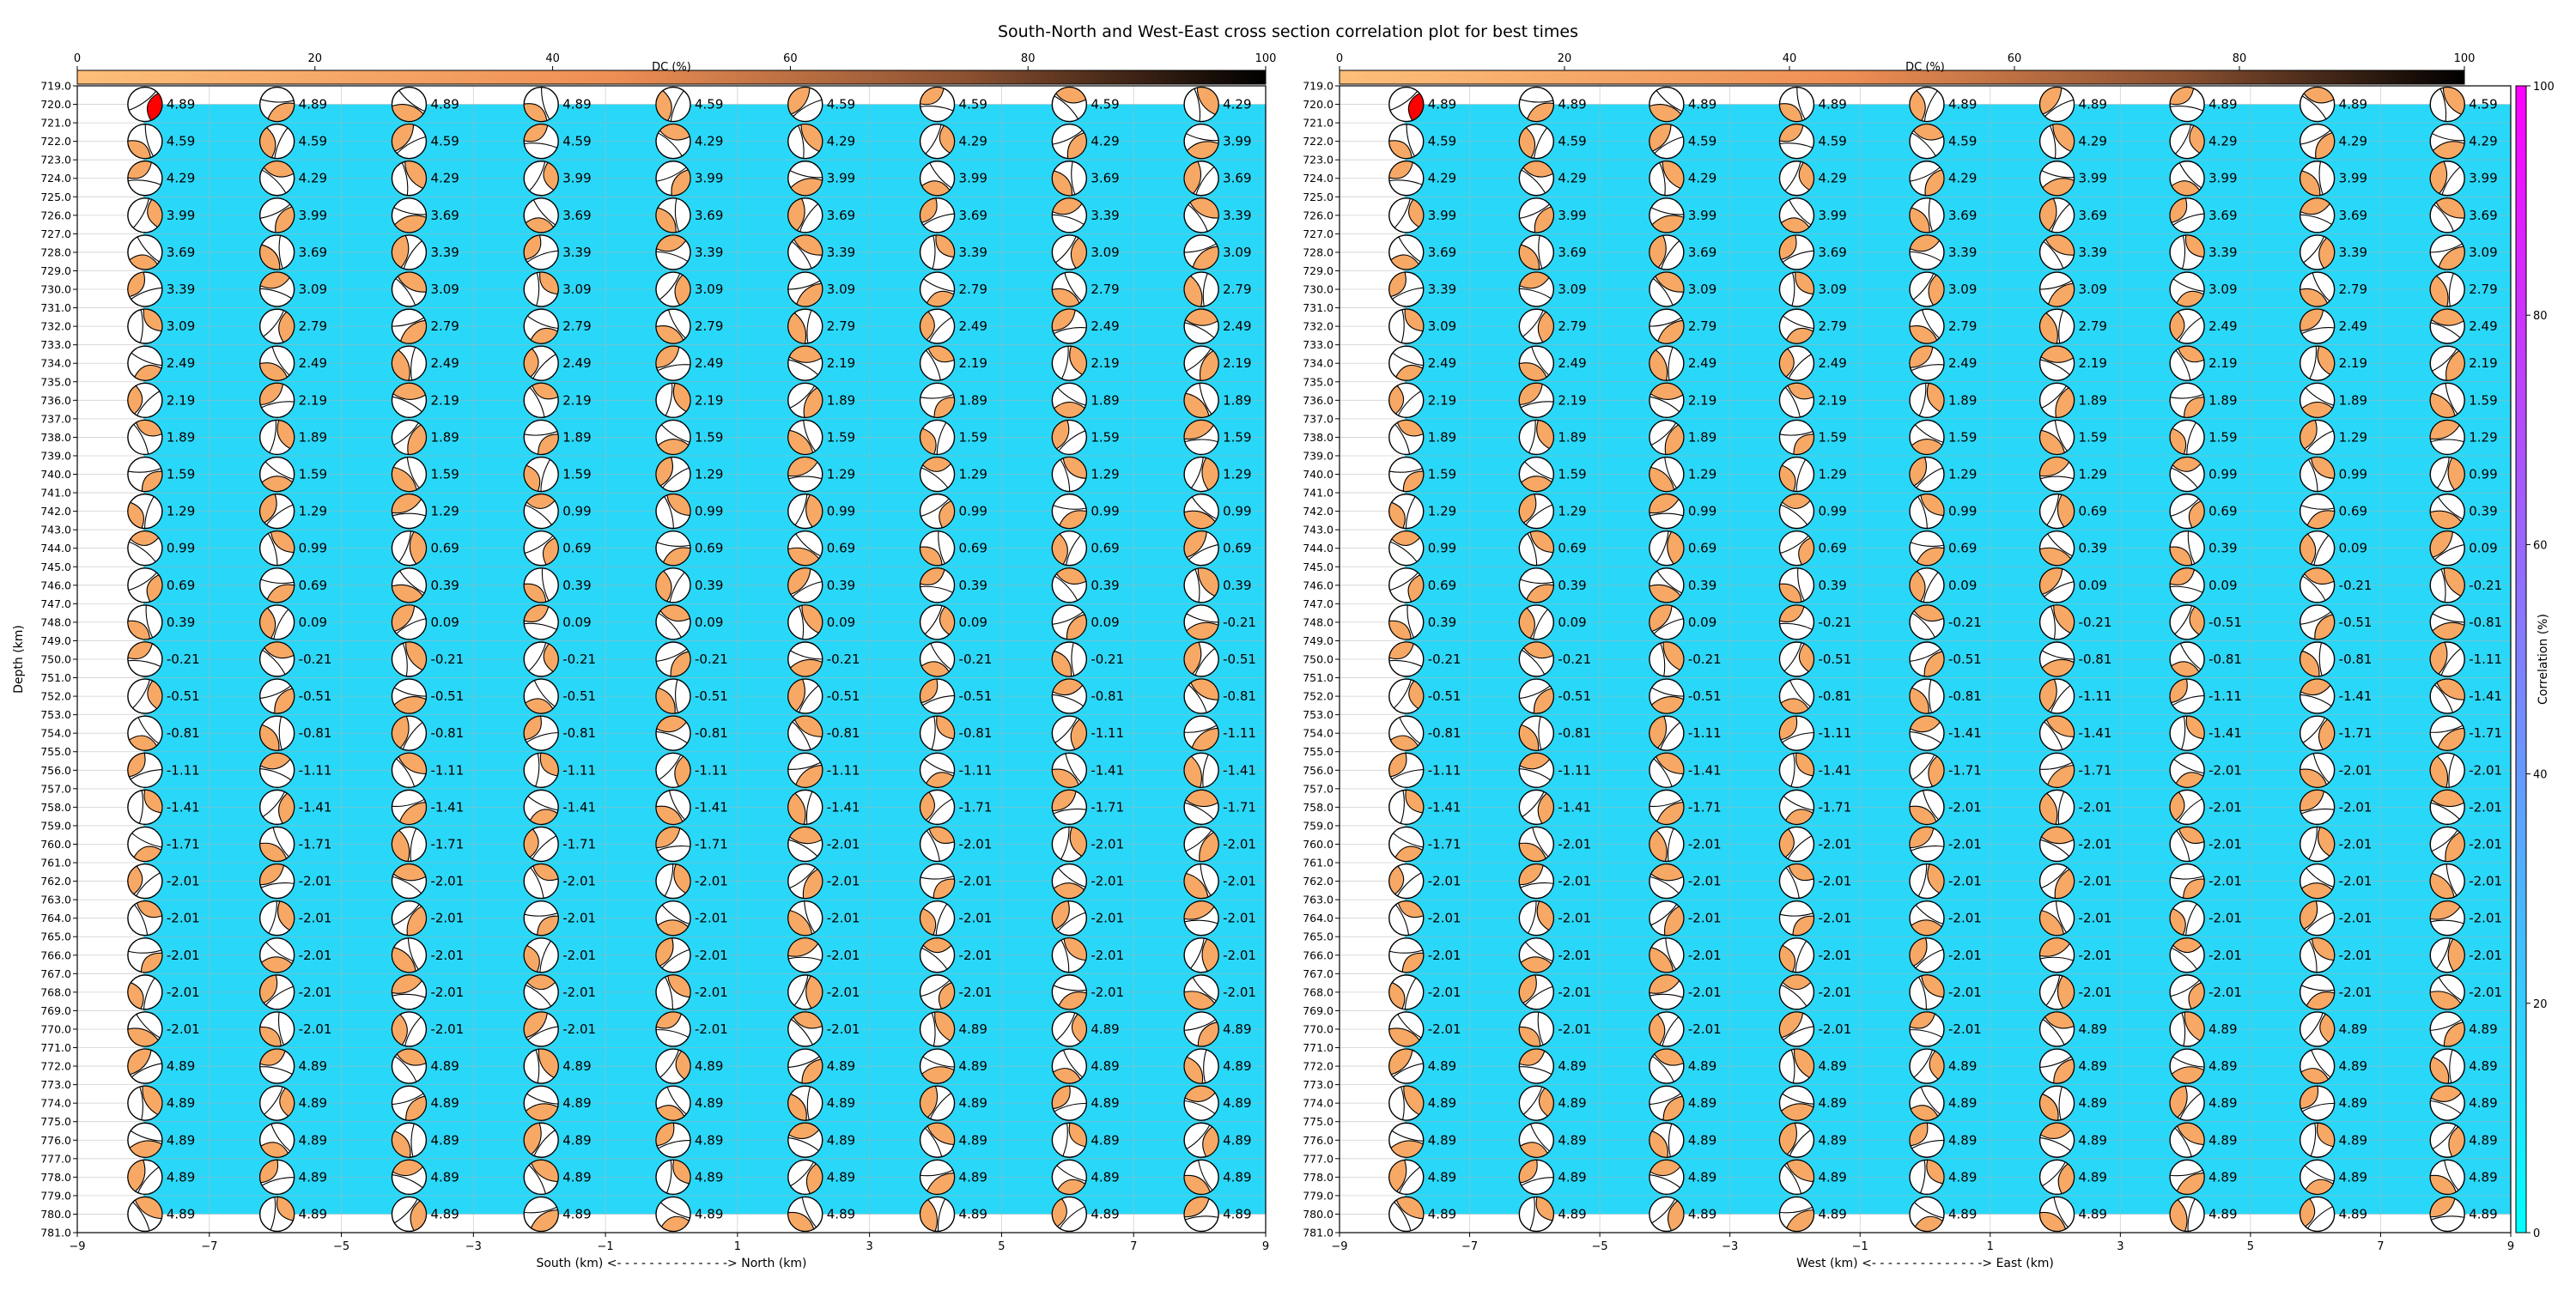 The width and height of the screenshot is (2576, 1291). Describe the element at coordinates (447, 844) in the screenshot. I see `time-shift-label: -1.71` at that location.